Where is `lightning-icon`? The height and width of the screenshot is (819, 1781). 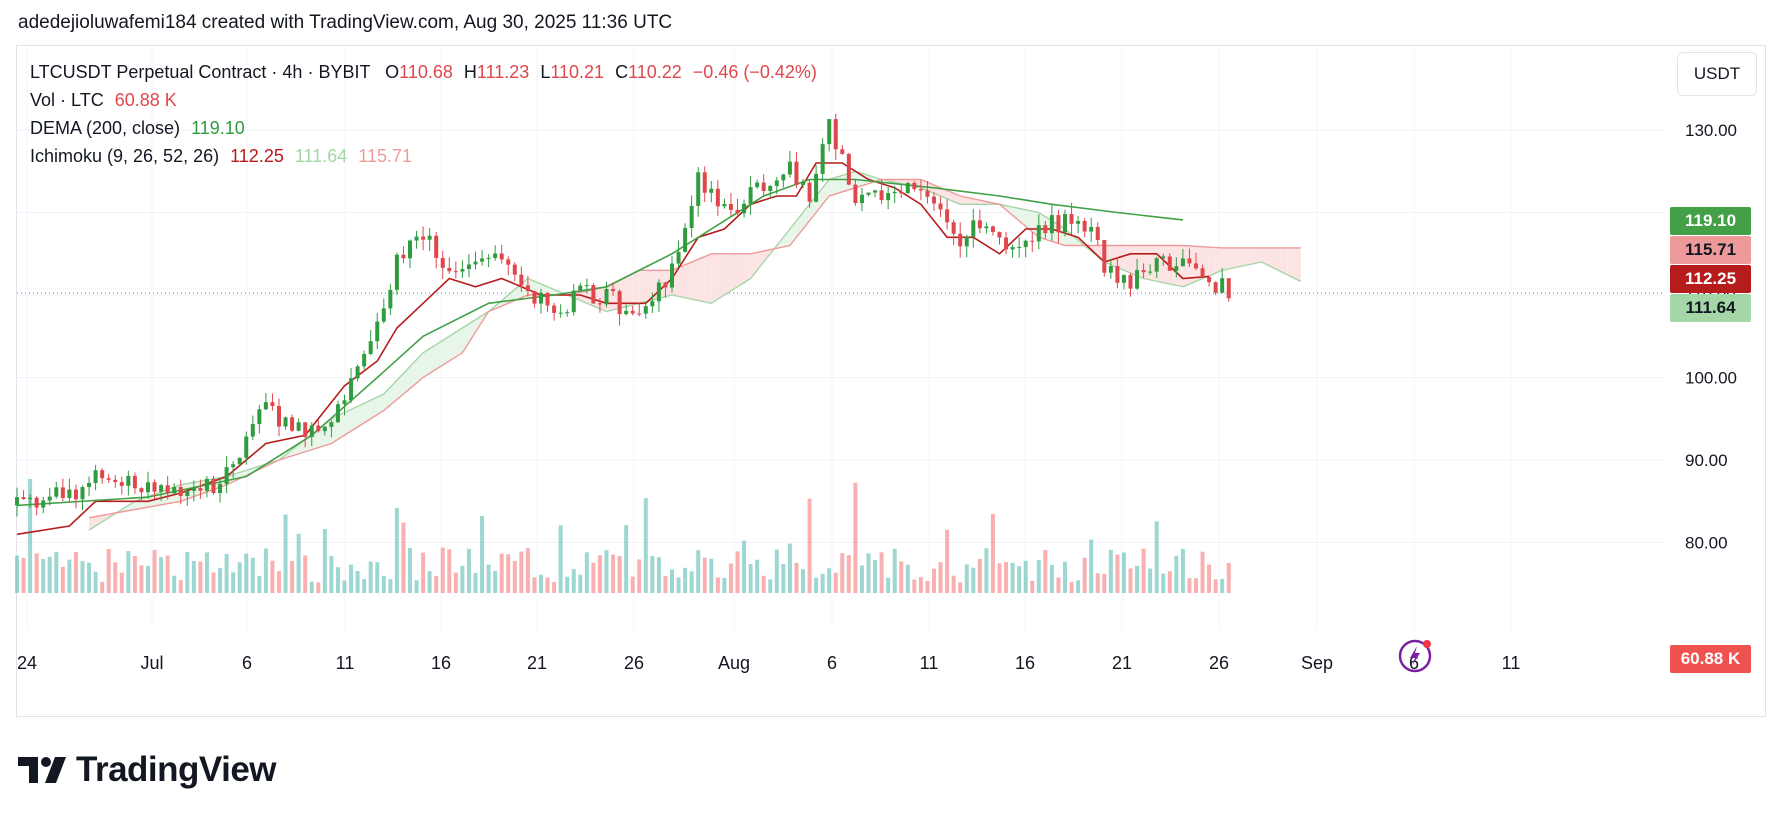 lightning-icon is located at coordinates (1416, 655).